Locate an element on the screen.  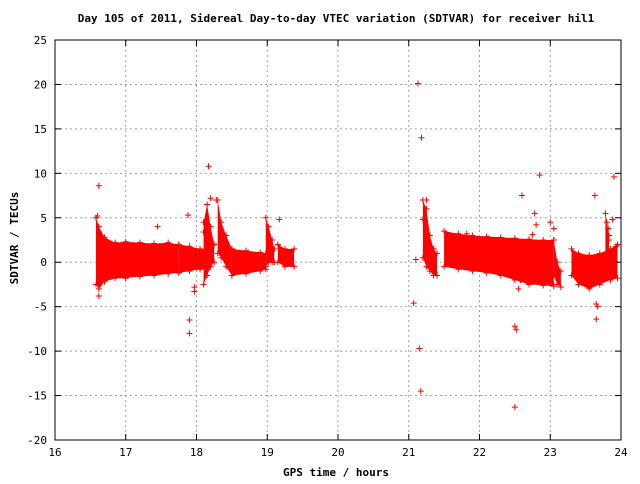
x-tick-label: 20 is located at coordinates (337, 452).